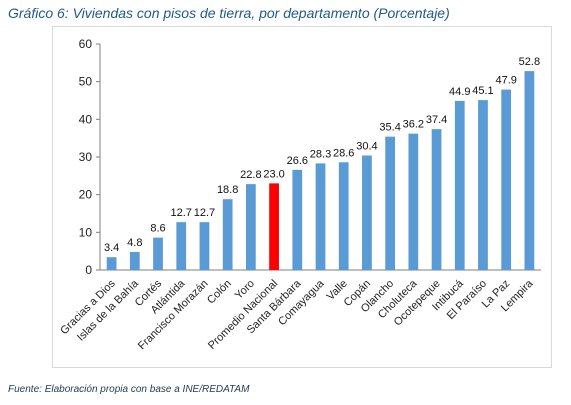 This screenshot has width=571, height=405. I want to click on value-label: 28.3, so click(320, 154).